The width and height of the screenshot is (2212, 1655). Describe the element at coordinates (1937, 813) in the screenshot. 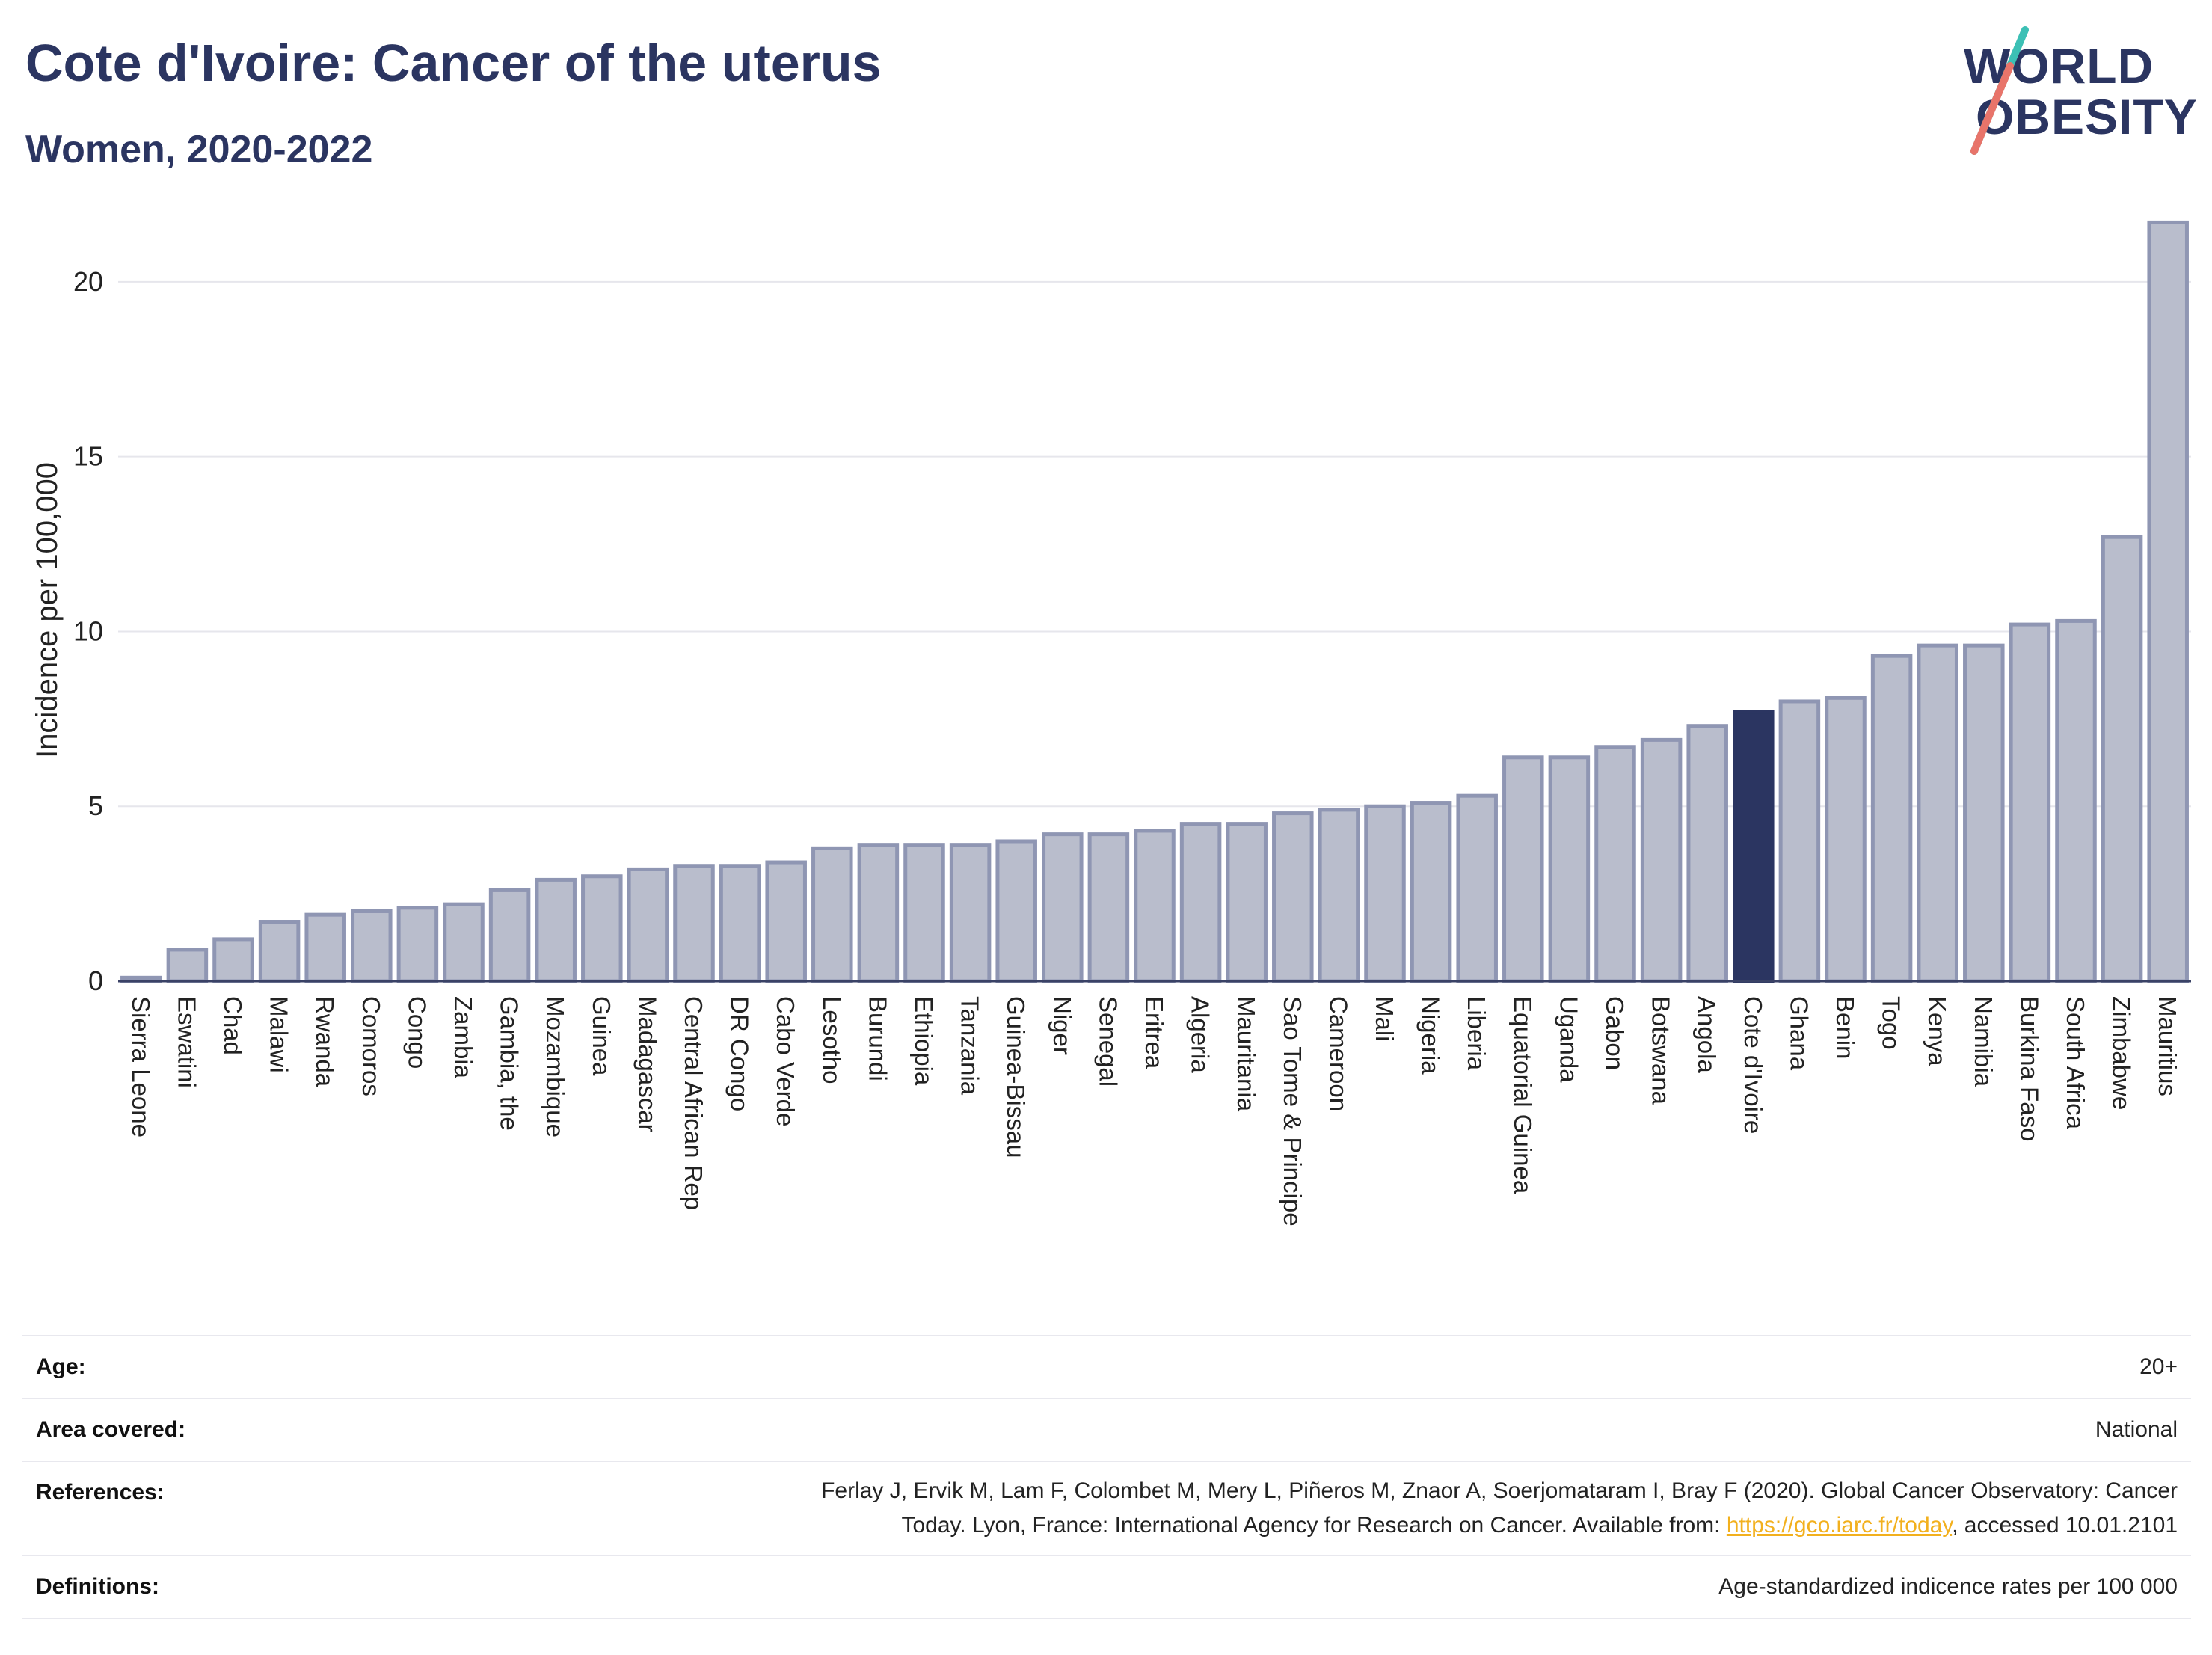

I see `bar-kenya` at that location.